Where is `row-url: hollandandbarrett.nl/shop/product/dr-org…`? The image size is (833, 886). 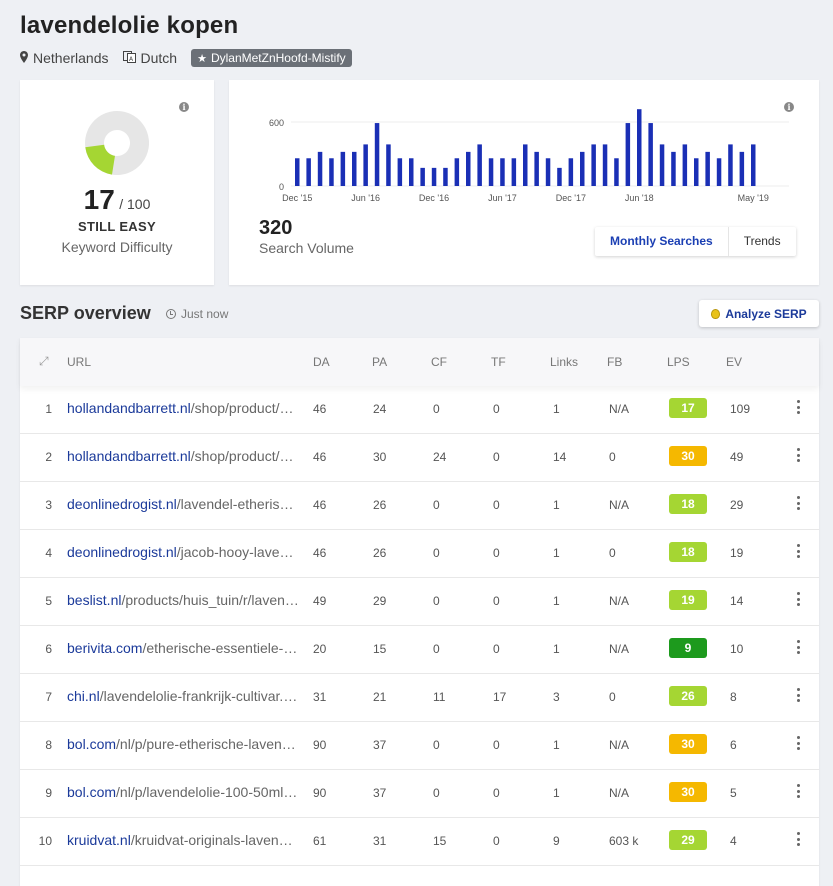
row-url: hollandandbarrett.nl/shop/product/dr-org… is located at coordinates (183, 456).